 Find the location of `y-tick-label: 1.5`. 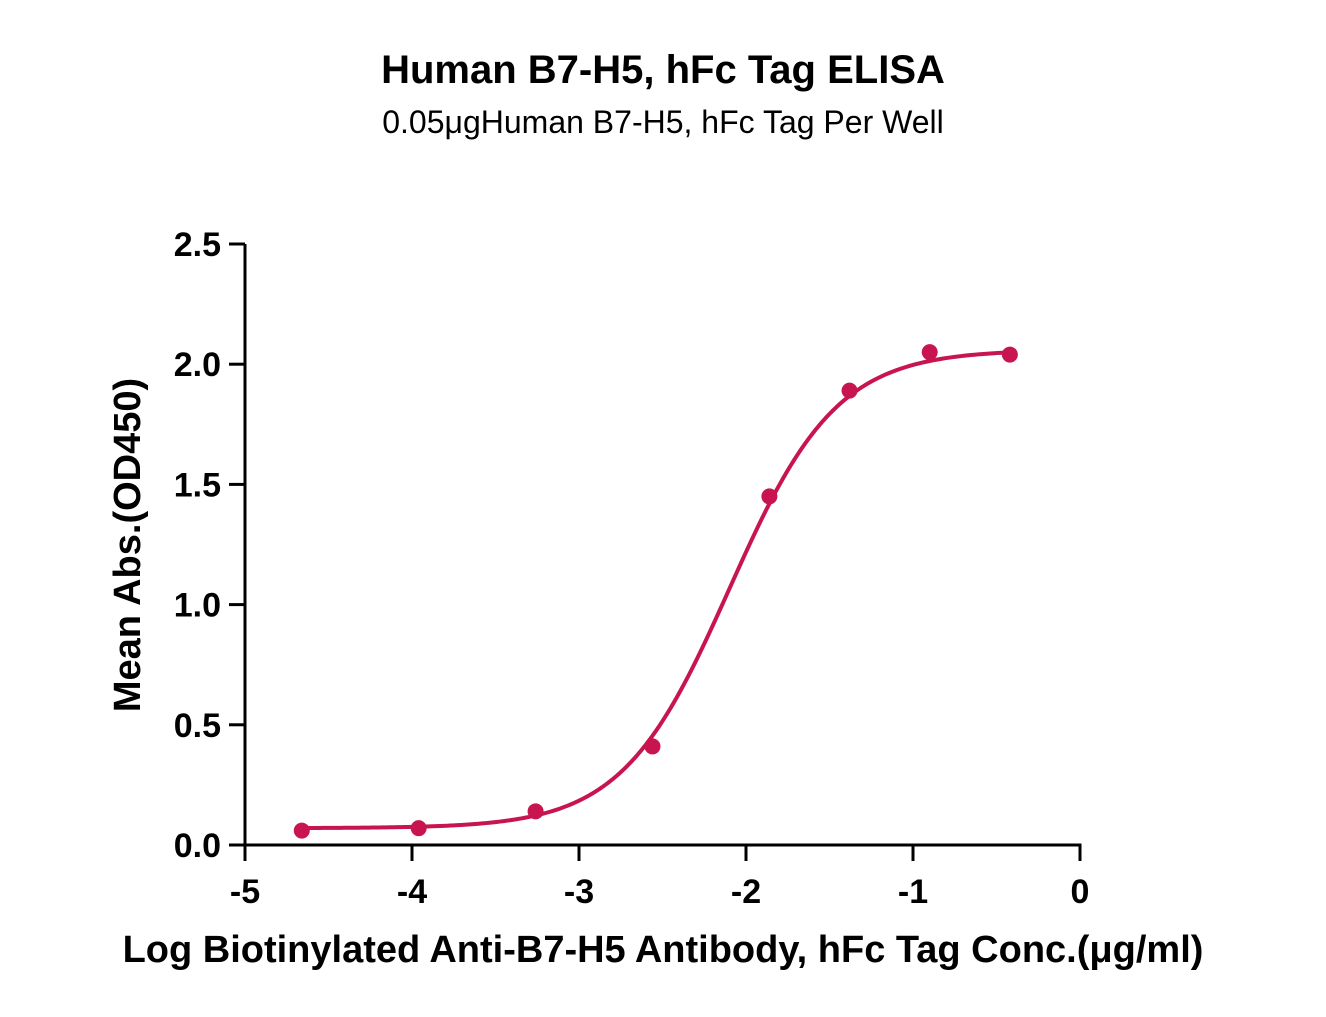

y-tick-label: 1.5 is located at coordinates (197, 485).